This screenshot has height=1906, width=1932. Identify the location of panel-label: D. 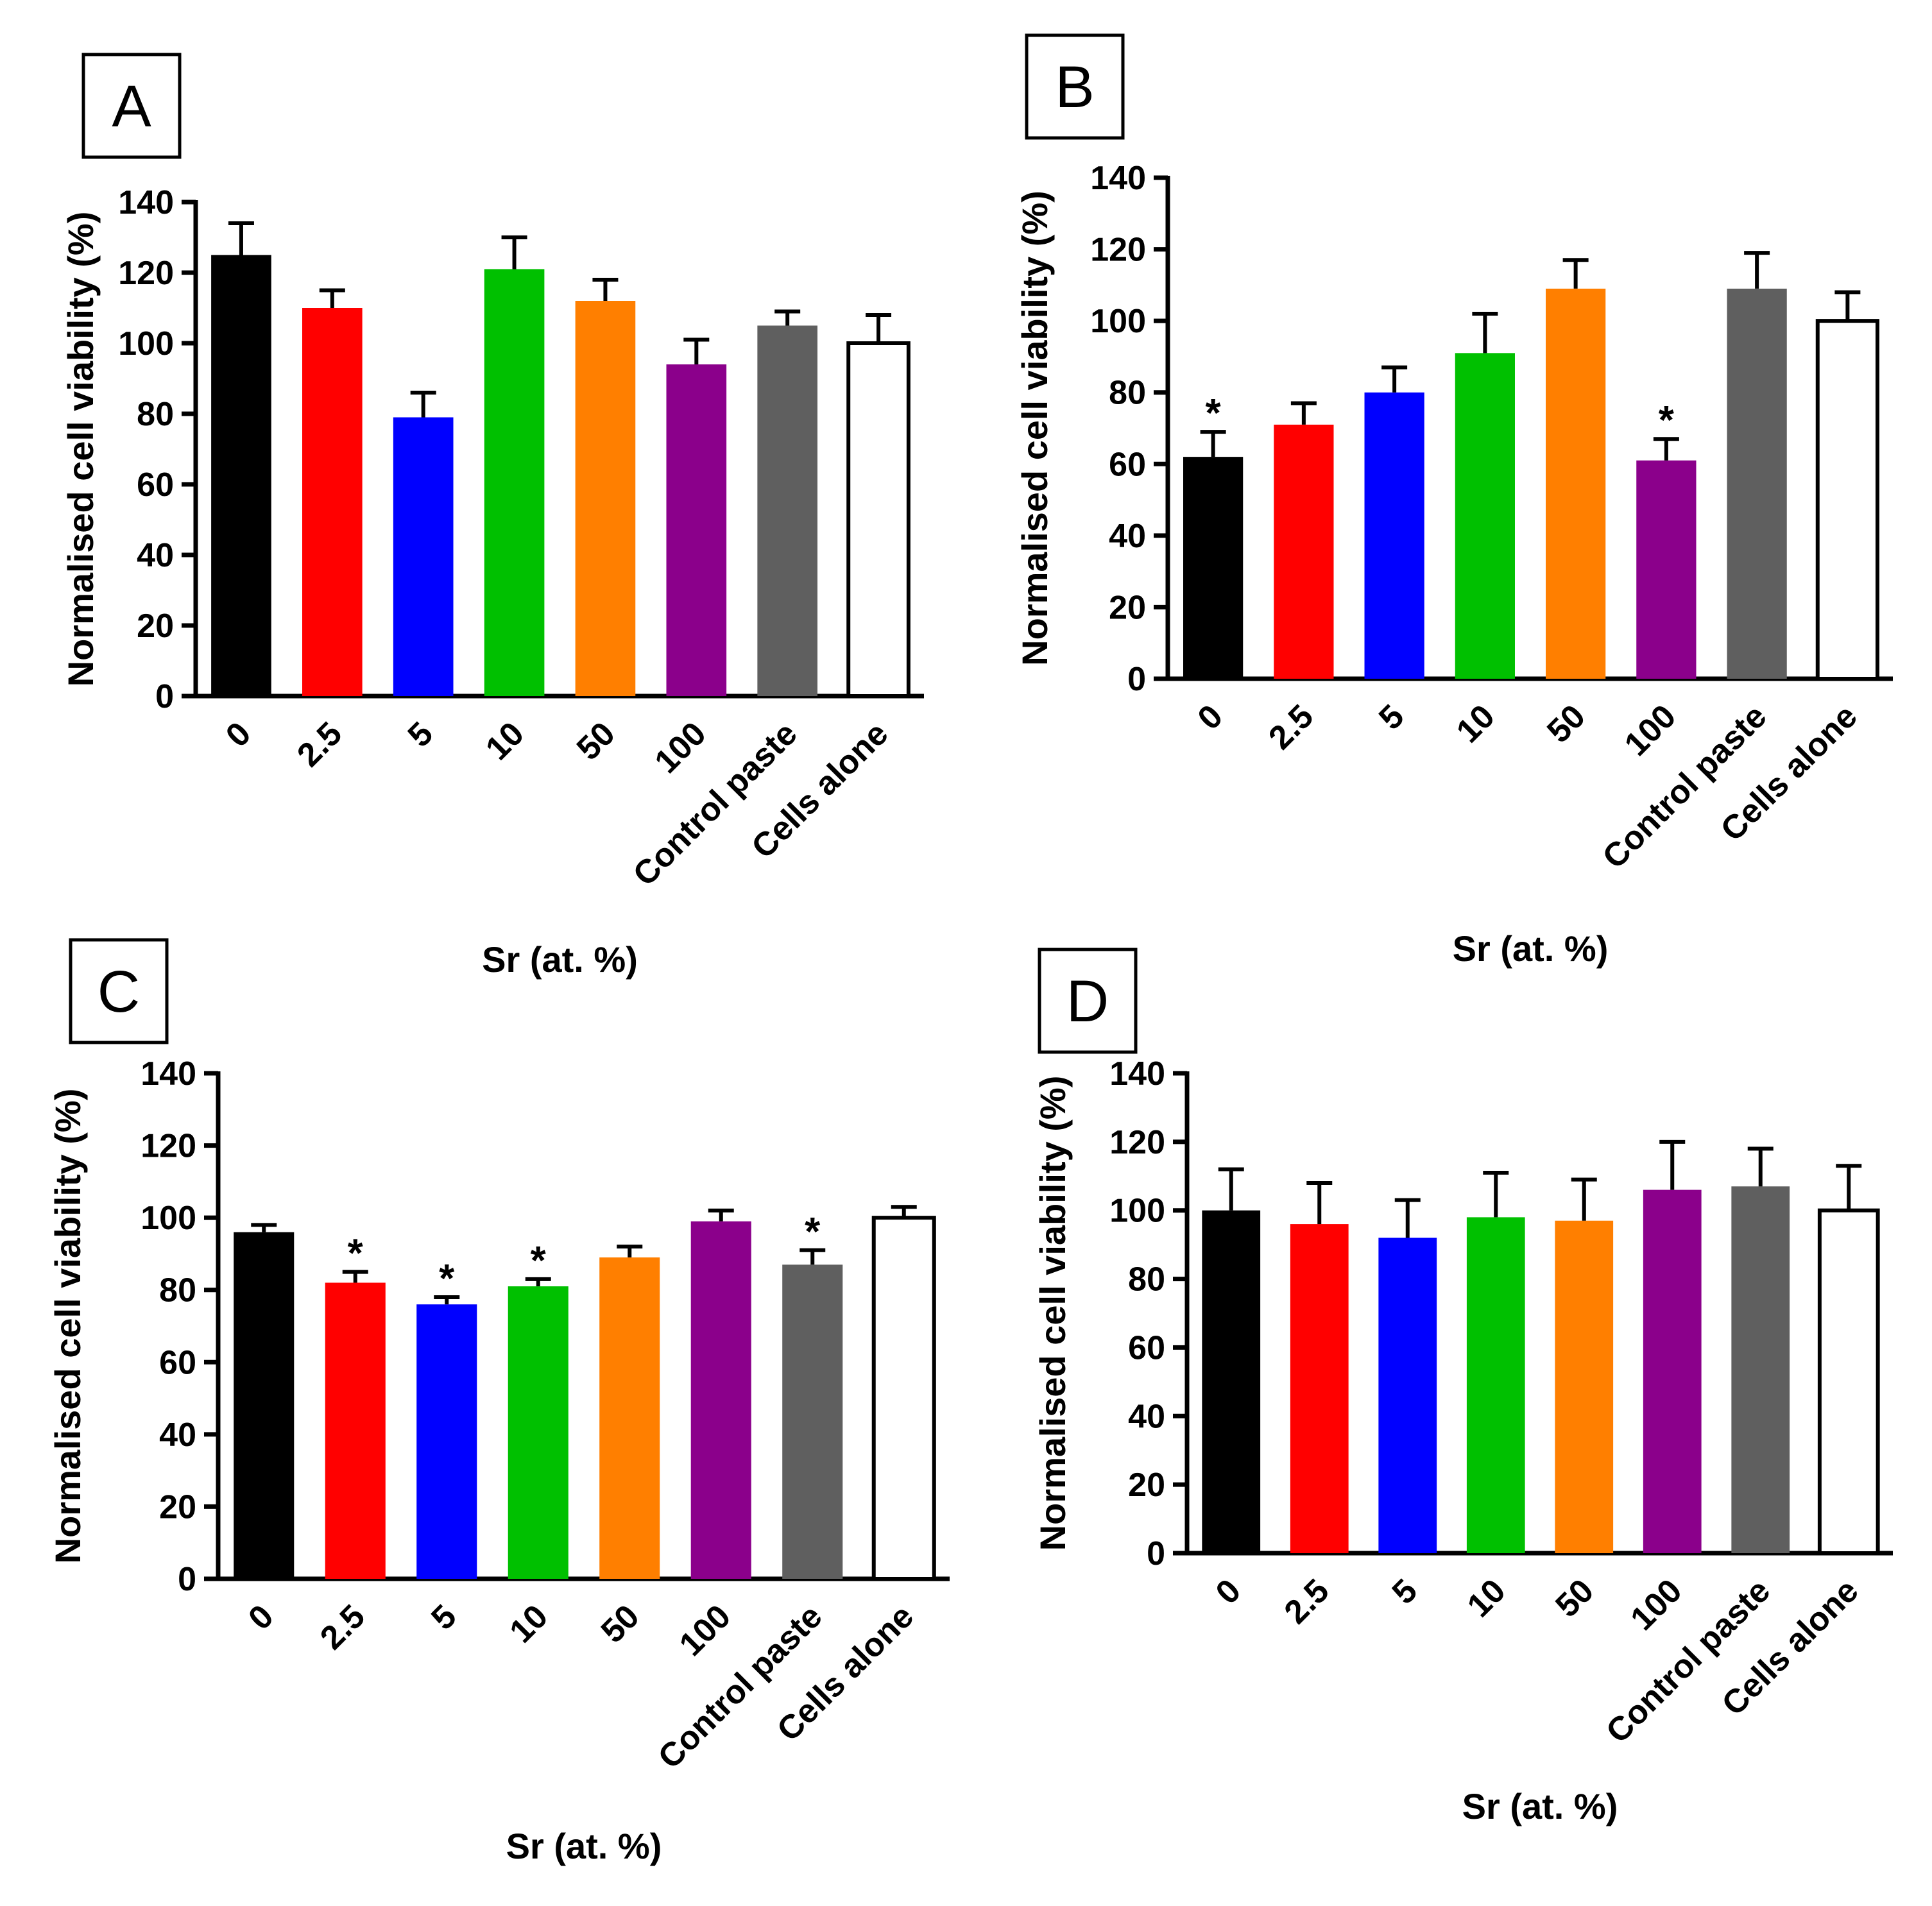
(1087, 1001).